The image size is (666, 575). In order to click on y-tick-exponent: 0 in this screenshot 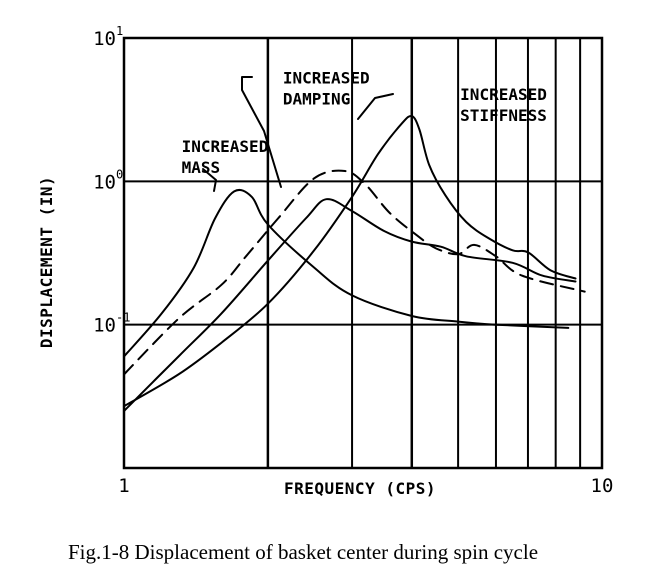, I will do `click(119, 174)`.